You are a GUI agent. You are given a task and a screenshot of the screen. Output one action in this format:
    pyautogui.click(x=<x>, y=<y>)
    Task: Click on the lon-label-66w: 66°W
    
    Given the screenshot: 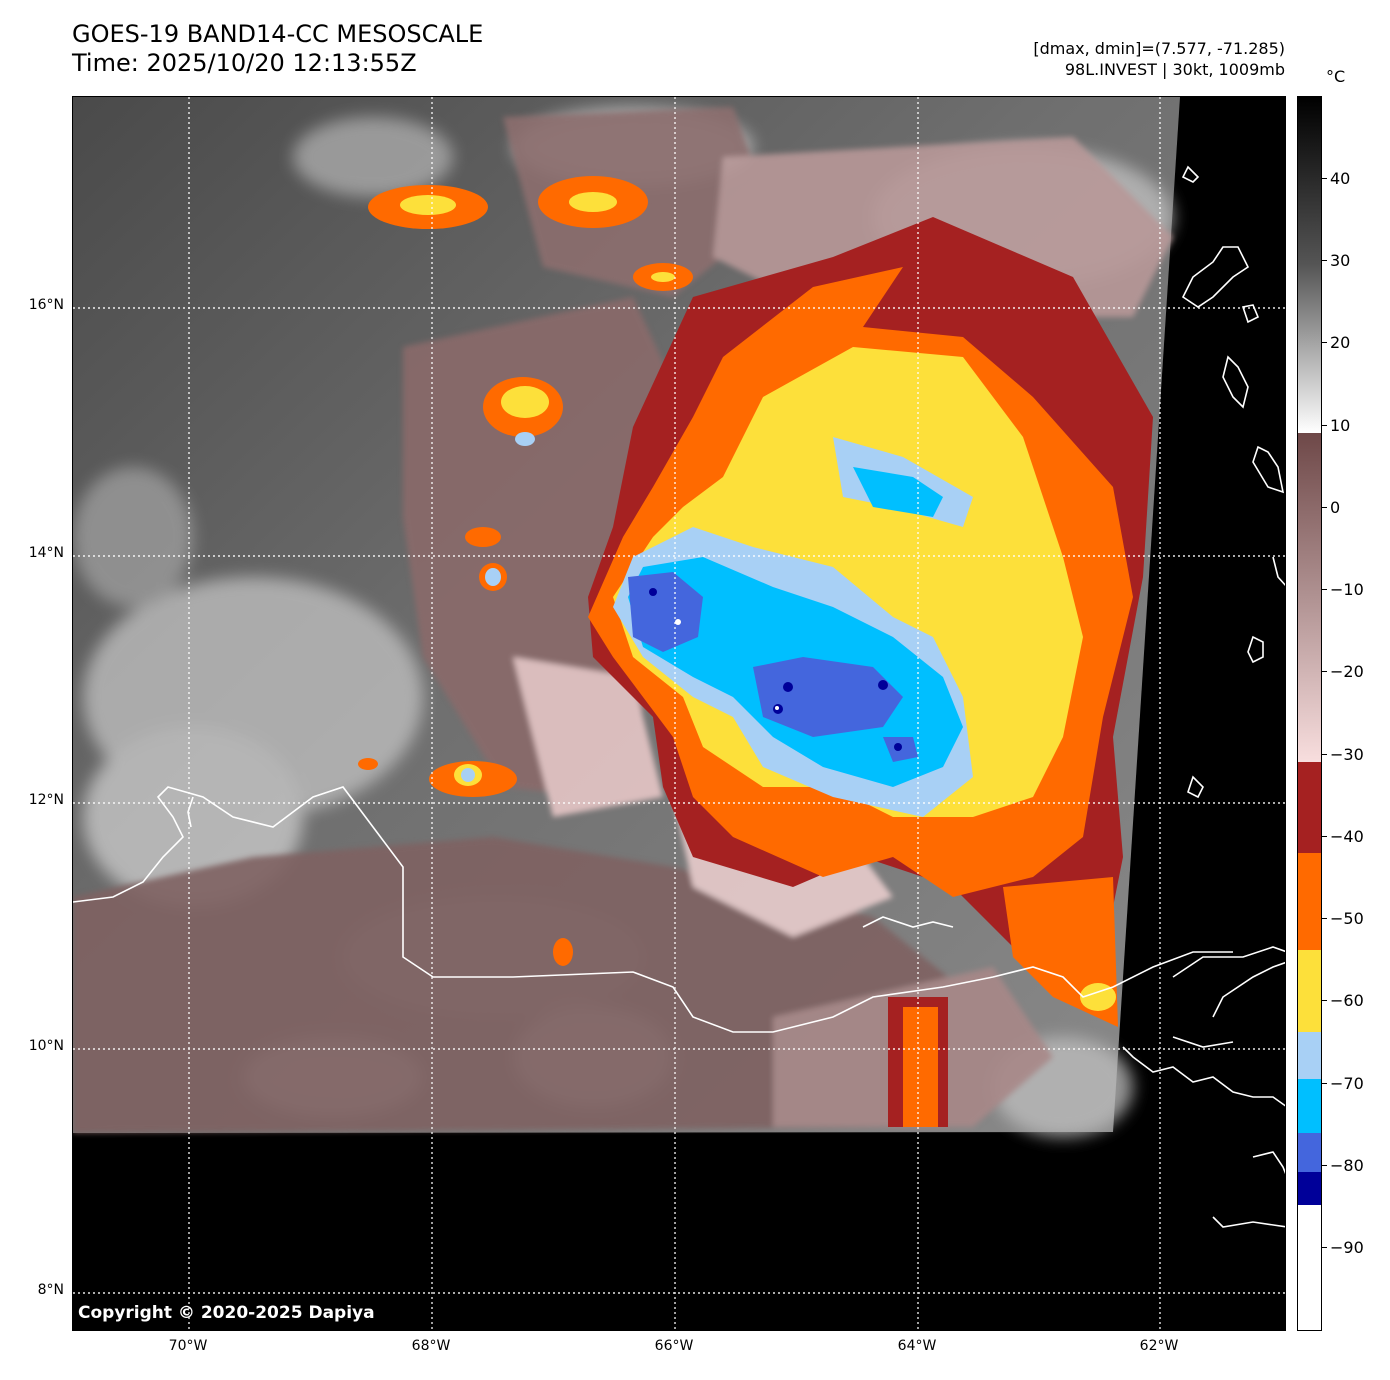 What is the action you would take?
    pyautogui.click(x=674, y=1346)
    